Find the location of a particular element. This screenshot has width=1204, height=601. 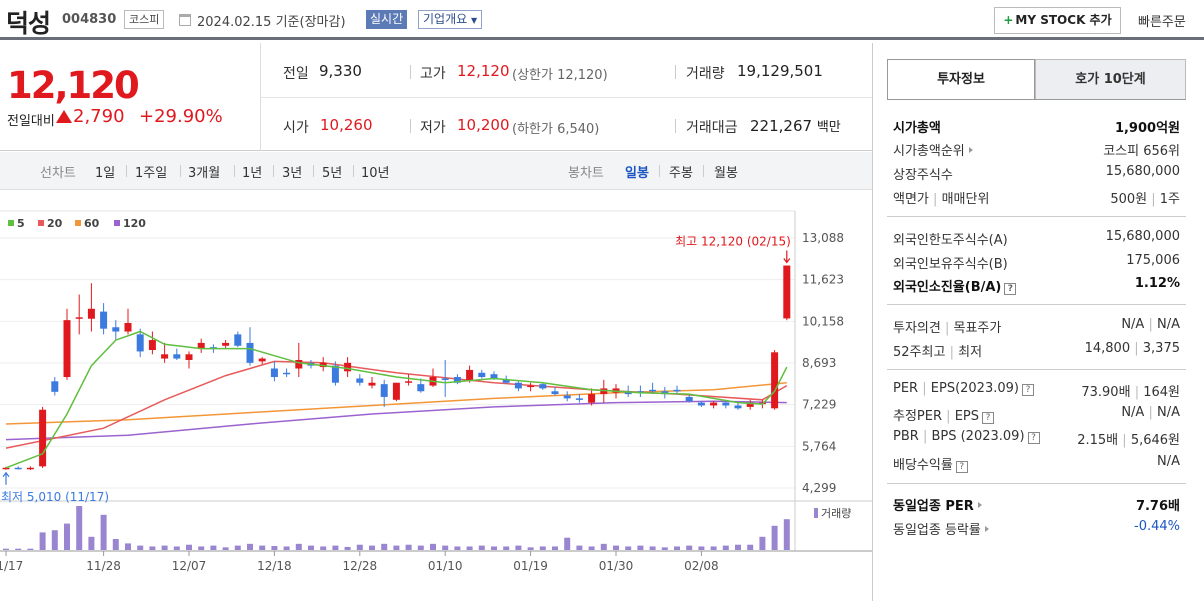

current-price: 12,120 is located at coordinates (73, 85).